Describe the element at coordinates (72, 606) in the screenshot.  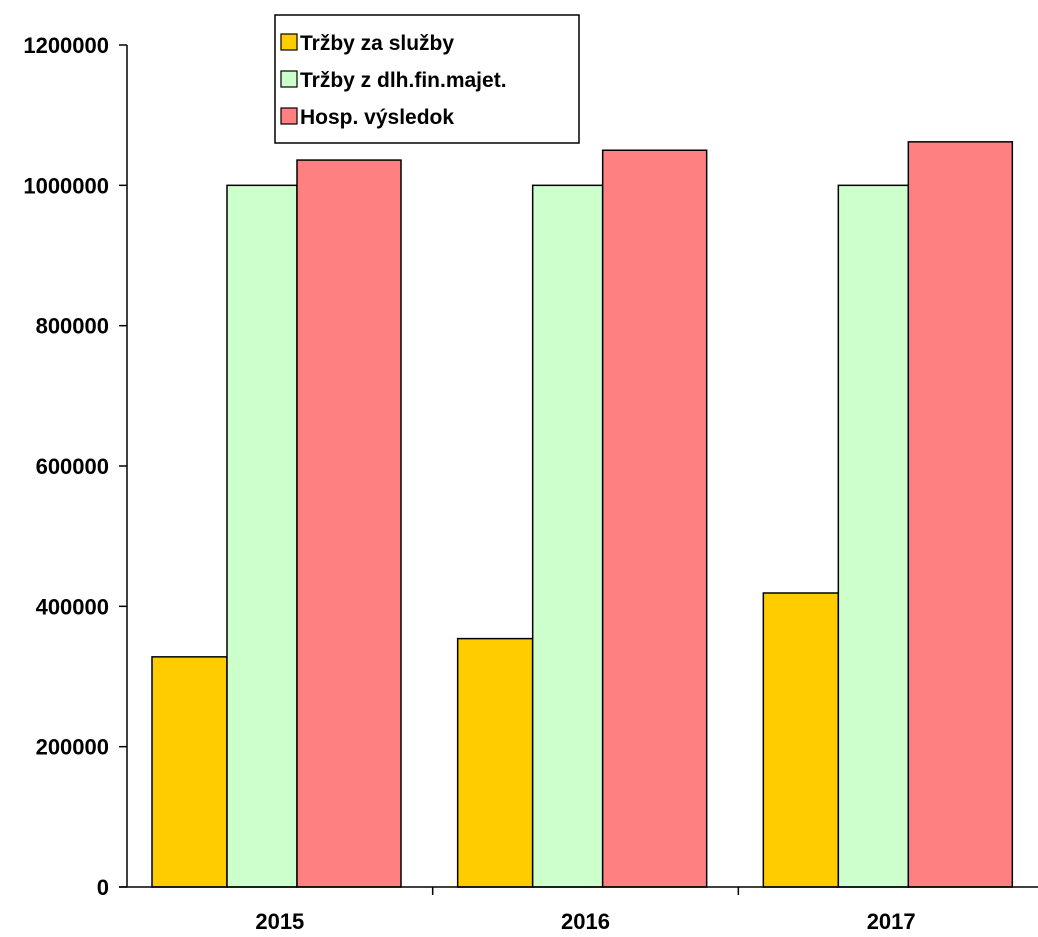
I see `y-tick-label: 400000` at that location.